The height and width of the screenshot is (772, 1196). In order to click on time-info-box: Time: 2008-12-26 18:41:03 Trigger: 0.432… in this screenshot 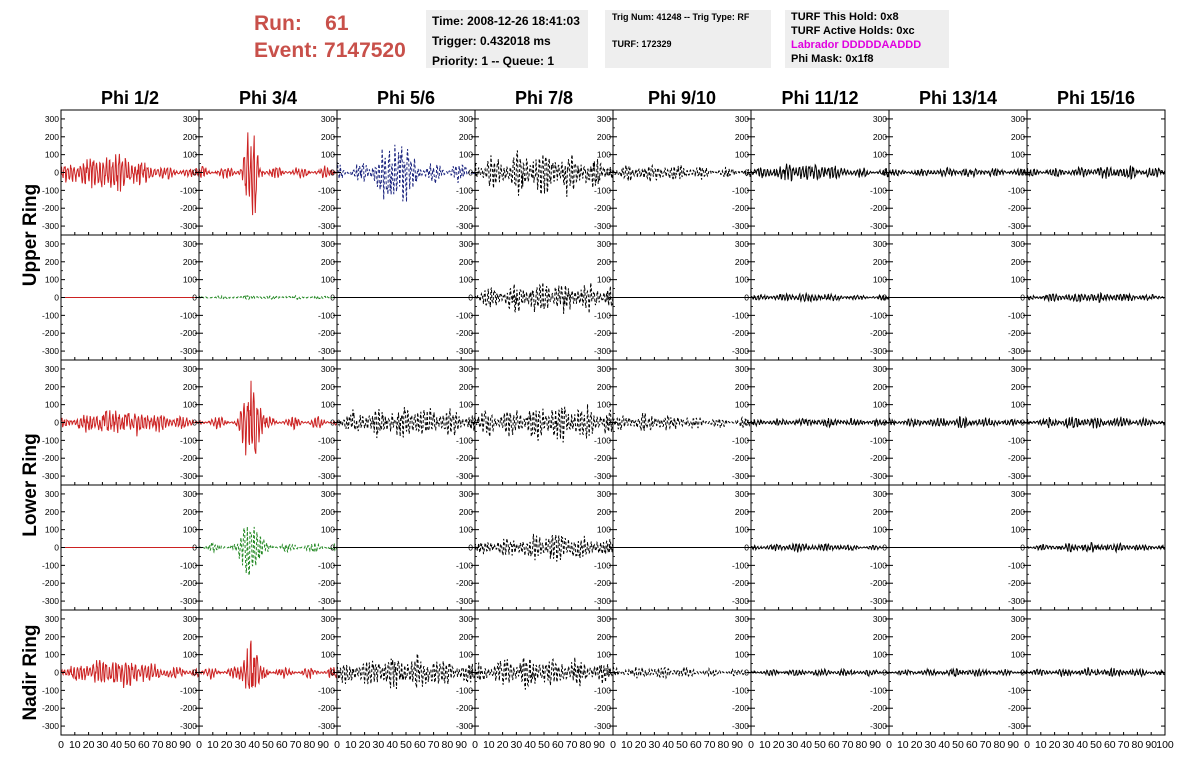, I will do `click(507, 39)`.